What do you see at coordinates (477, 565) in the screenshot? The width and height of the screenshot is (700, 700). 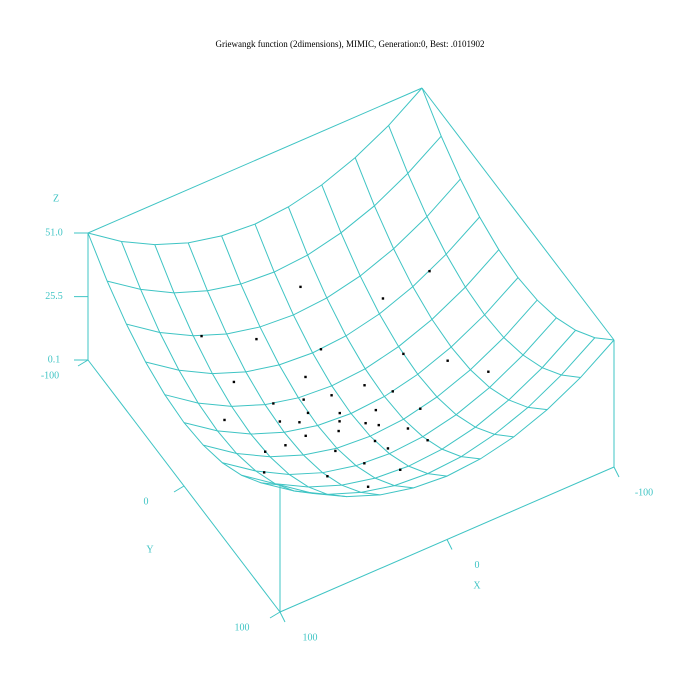 I see `x-tick-label: 0` at bounding box center [477, 565].